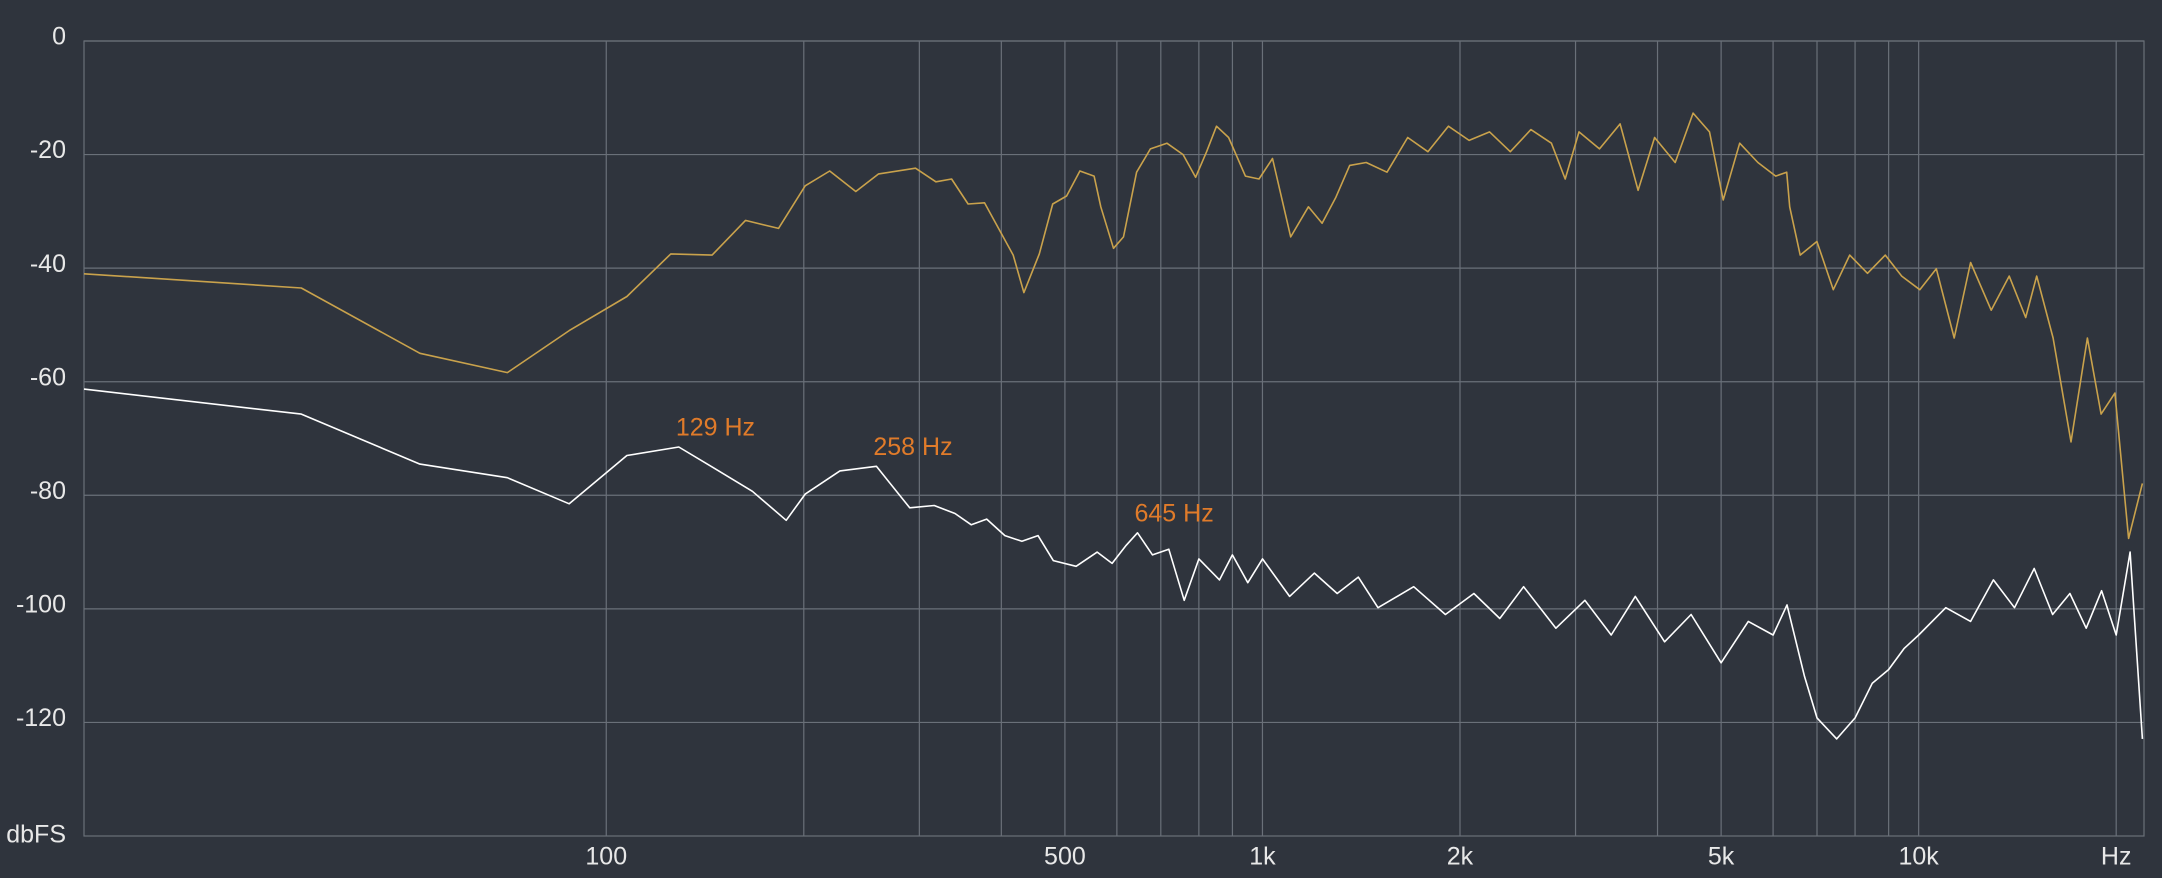 The width and height of the screenshot is (2162, 878). I want to click on y-tick-label: -20, so click(48, 150).